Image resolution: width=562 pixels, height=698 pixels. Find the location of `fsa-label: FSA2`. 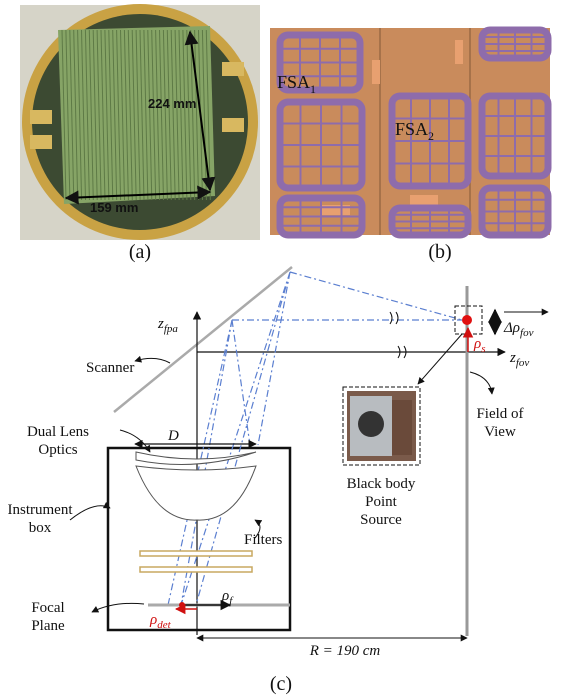

fsa-label: FSA2 is located at coordinates (414, 131).